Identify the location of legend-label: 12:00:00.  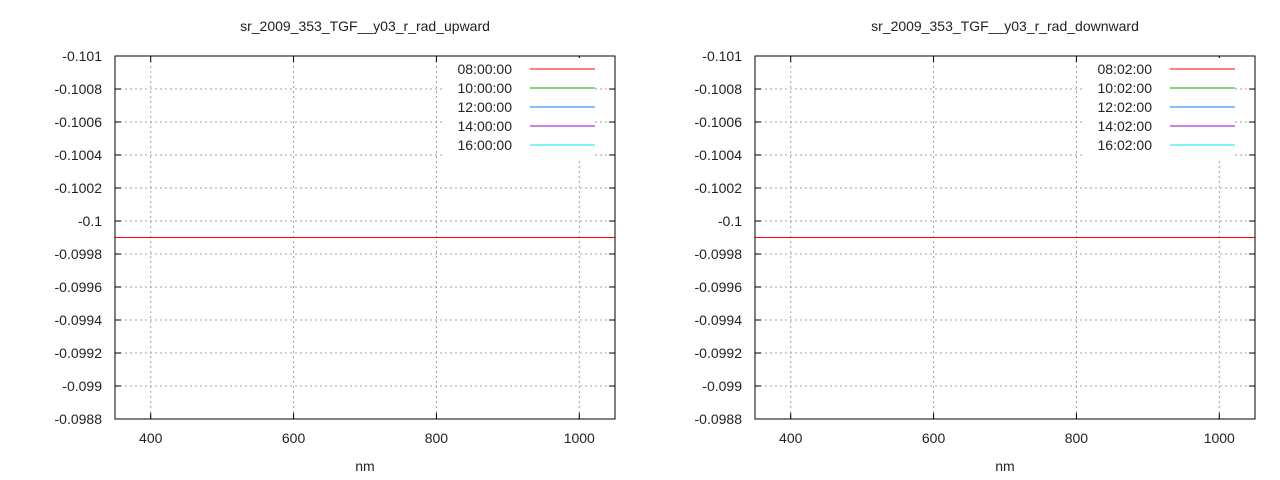
(485, 107).